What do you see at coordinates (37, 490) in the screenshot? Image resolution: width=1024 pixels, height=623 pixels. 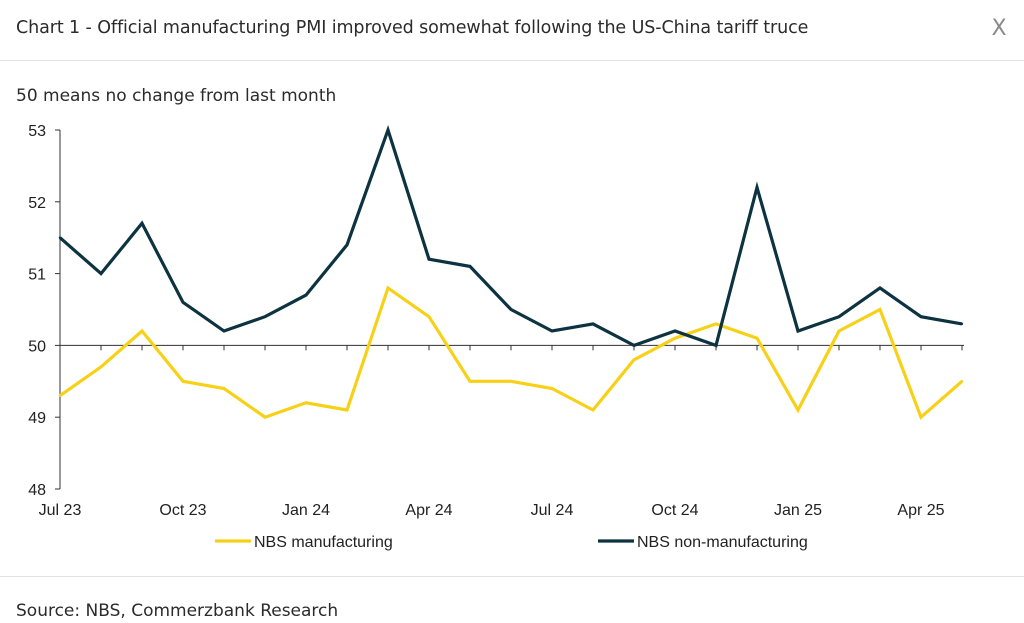 I see `y-tick-label: 48` at bounding box center [37, 490].